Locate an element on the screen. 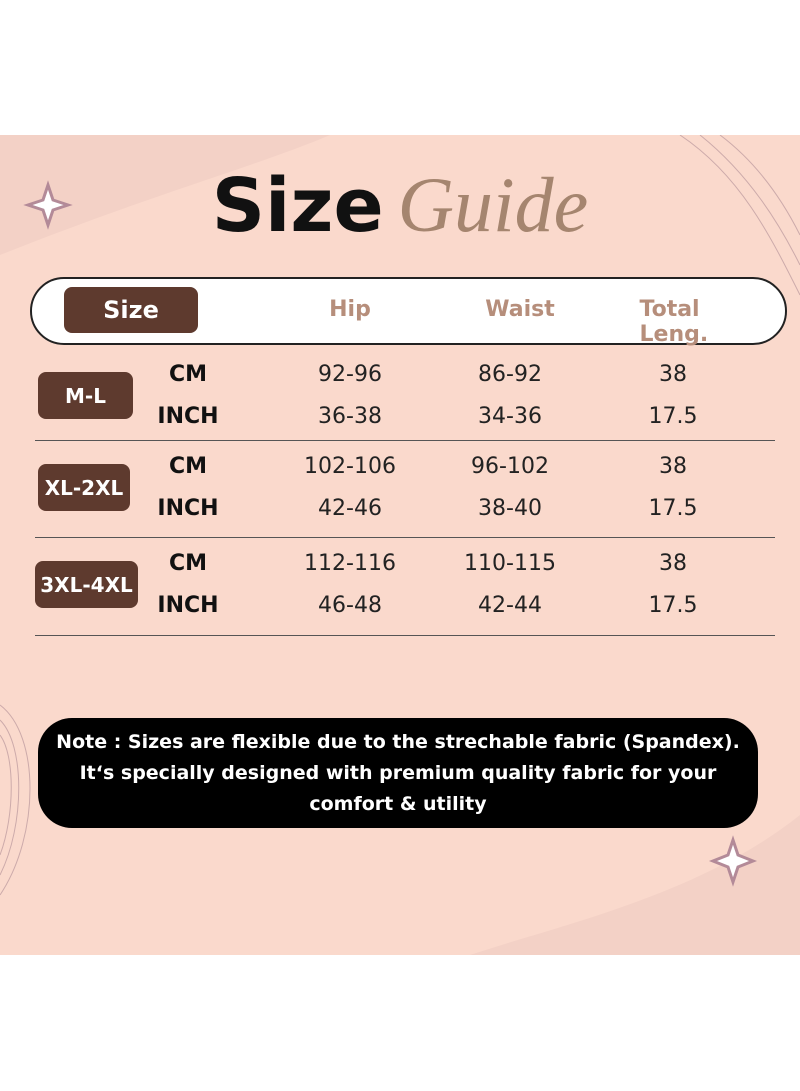  size-badge: 3XL-4XL is located at coordinates (86, 584).